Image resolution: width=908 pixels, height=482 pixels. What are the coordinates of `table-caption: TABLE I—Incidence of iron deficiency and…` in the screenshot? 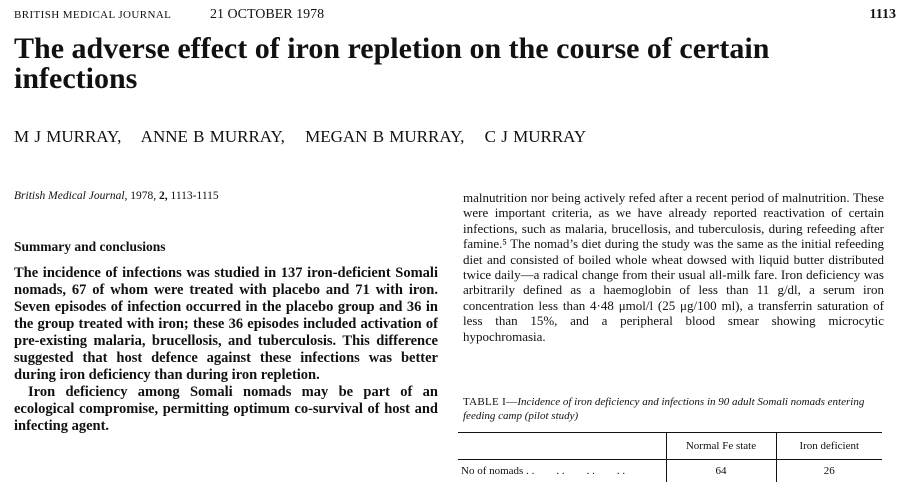 It's located at (673, 409).